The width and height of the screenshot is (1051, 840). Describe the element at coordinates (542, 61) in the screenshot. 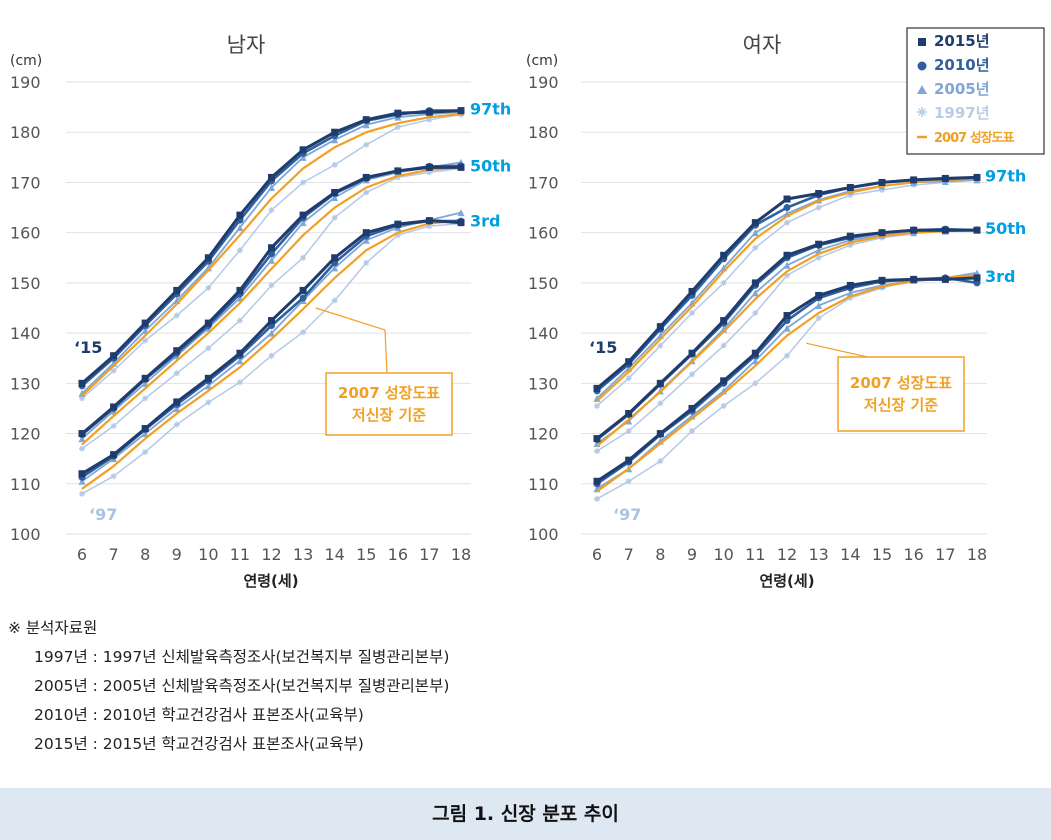

I see `y-axis-unit: (cm)` at that location.